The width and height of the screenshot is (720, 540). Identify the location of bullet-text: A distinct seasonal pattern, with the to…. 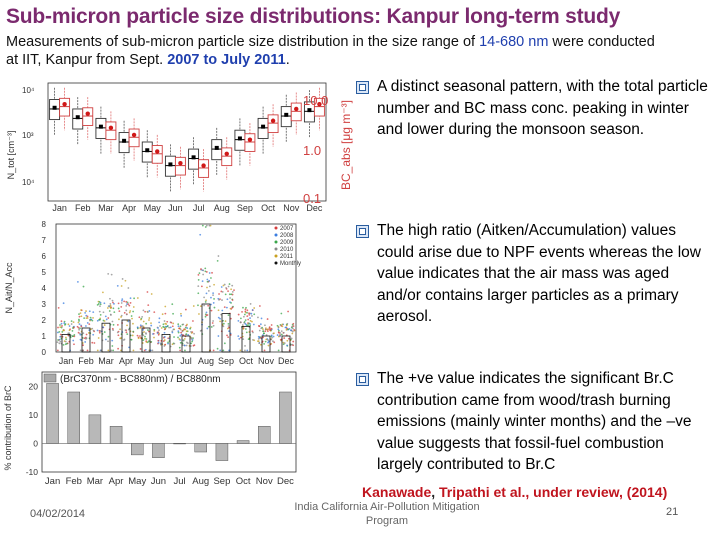
(542, 108).